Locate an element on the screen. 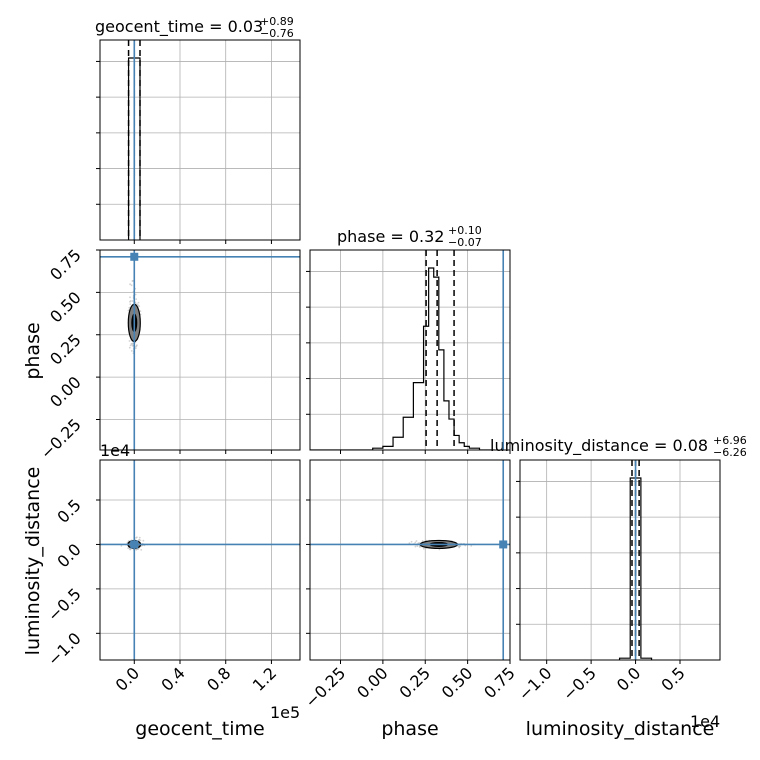  xtick-label-geocent_time-2: 0.8 is located at coordinates (218, 678).